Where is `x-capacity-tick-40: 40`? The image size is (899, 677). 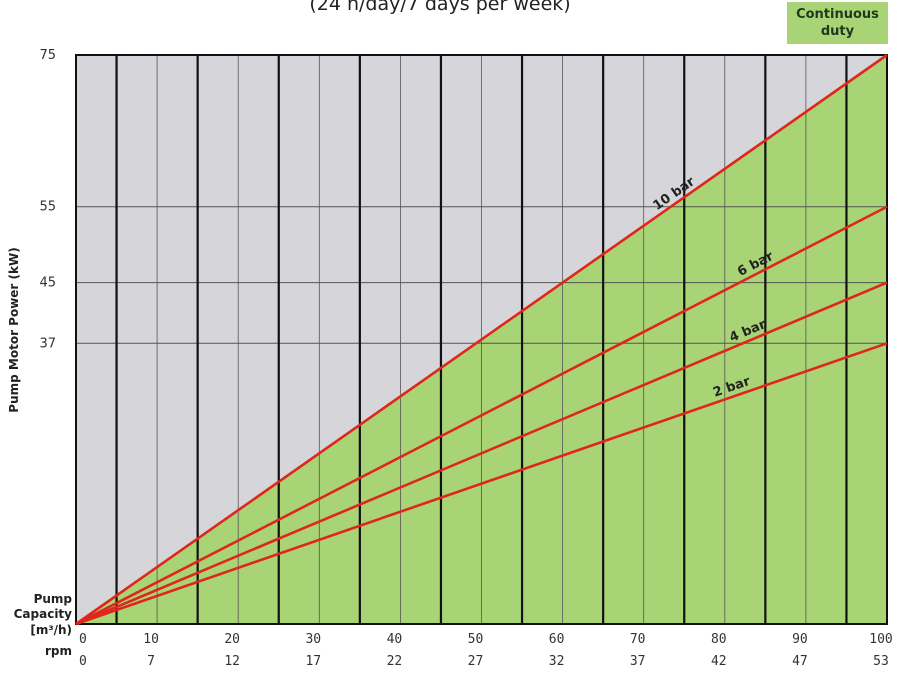
x-capacity-tick-40: 40 is located at coordinates (395, 639).